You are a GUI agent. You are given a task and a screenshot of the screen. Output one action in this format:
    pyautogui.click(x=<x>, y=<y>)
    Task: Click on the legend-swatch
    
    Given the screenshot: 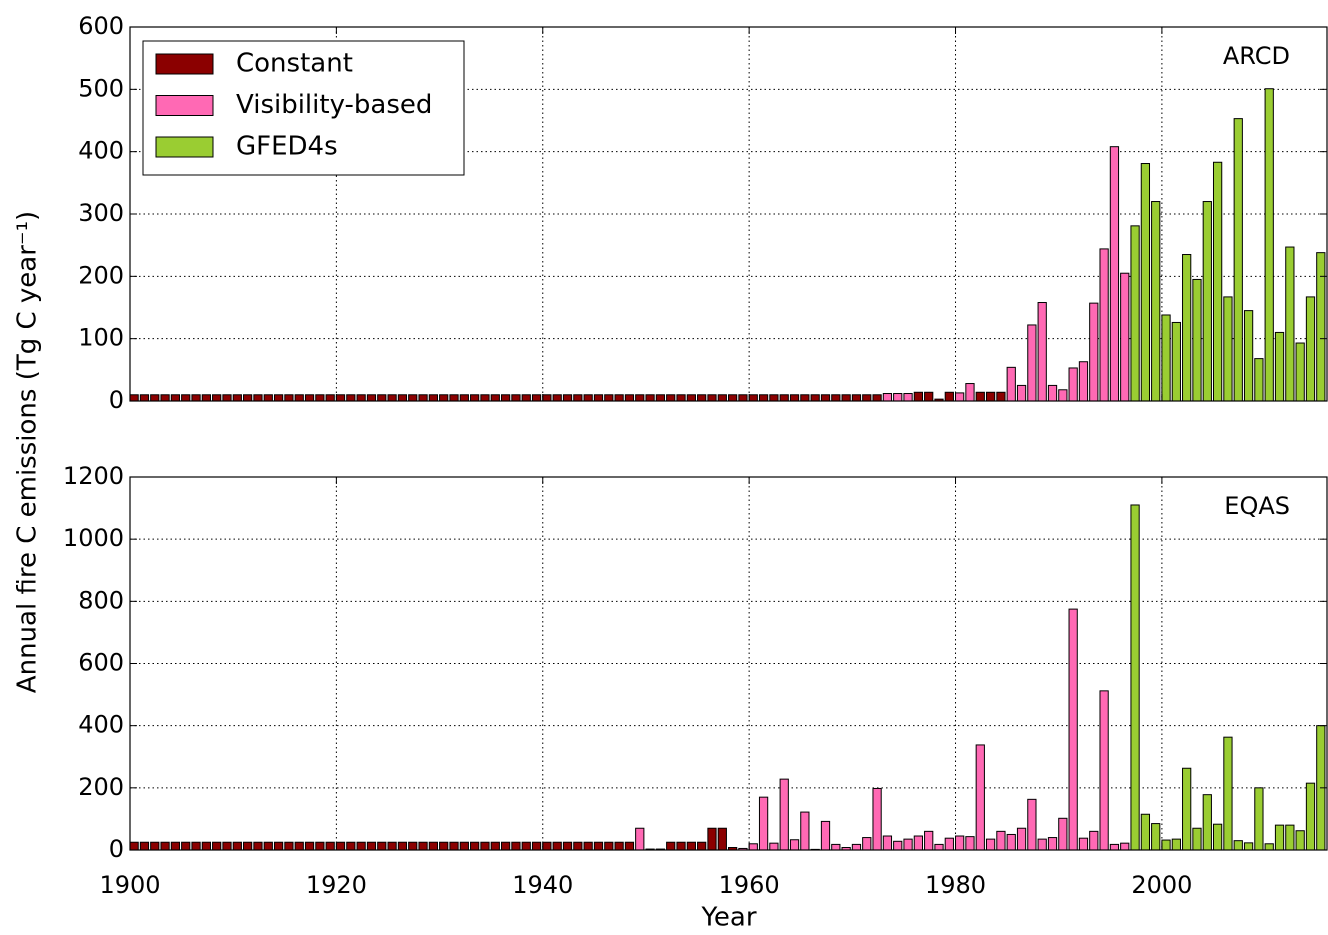 What is the action you would take?
    pyautogui.click(x=184, y=147)
    